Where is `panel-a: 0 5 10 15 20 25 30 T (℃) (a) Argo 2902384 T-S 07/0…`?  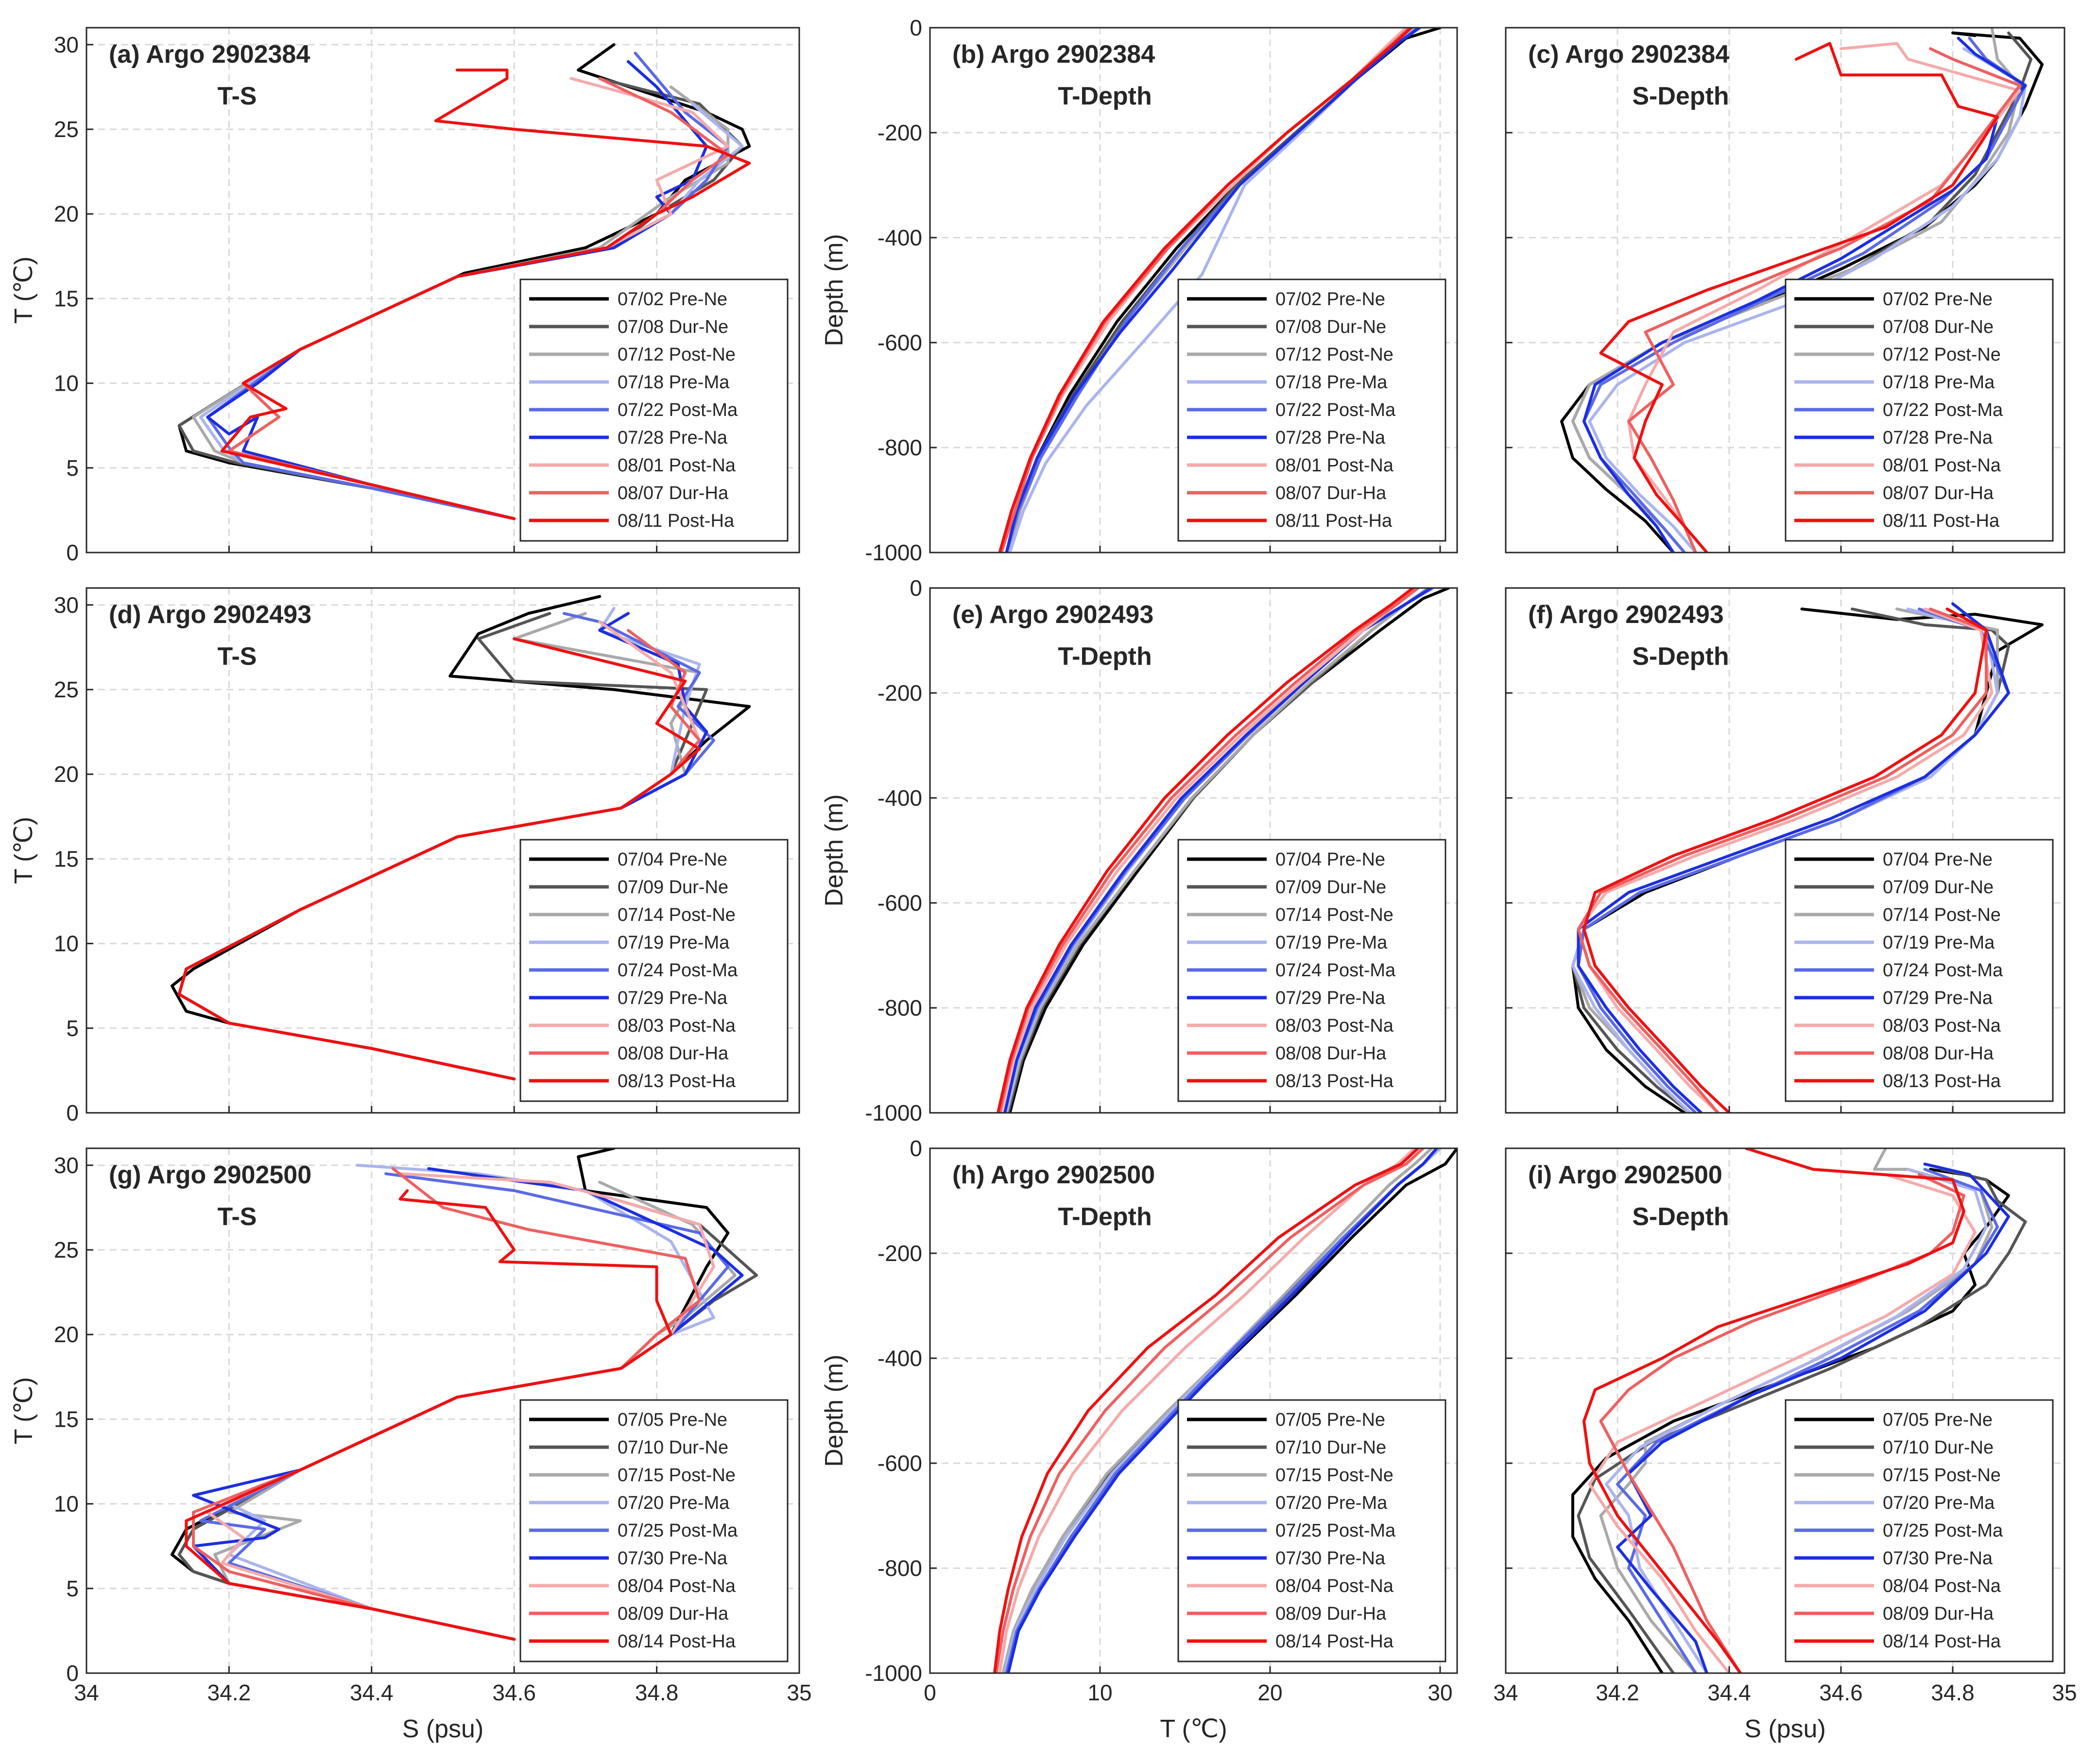
panel-a: 0 5 10 15 20 25 30 T (℃) (a) Argo 2902384 T-S 07/0… is located at coordinates (405, 296).